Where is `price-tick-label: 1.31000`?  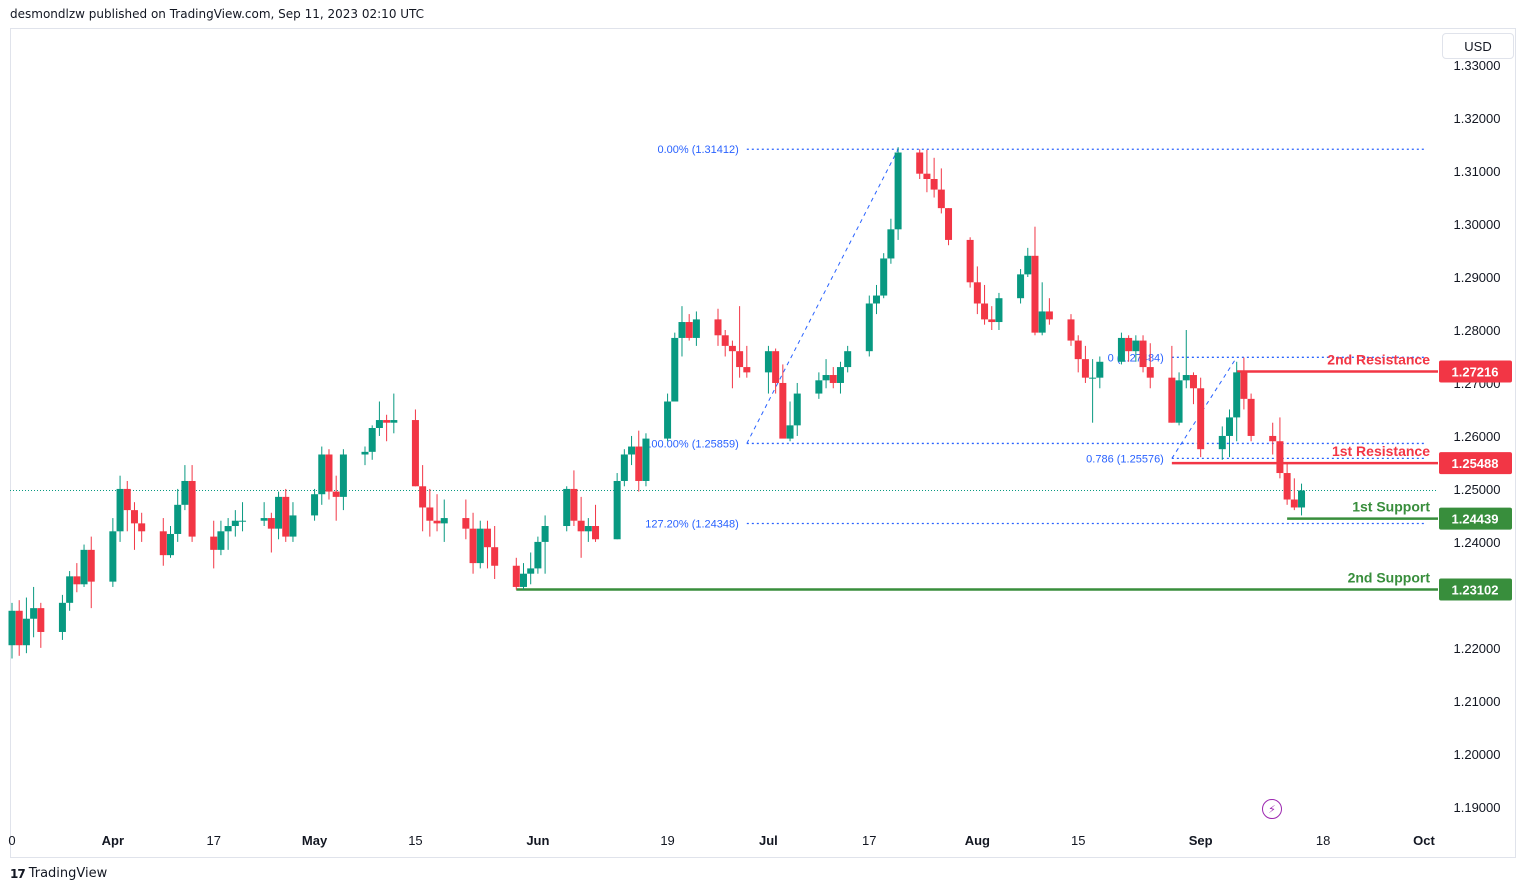 price-tick-label: 1.31000 is located at coordinates (1477, 171).